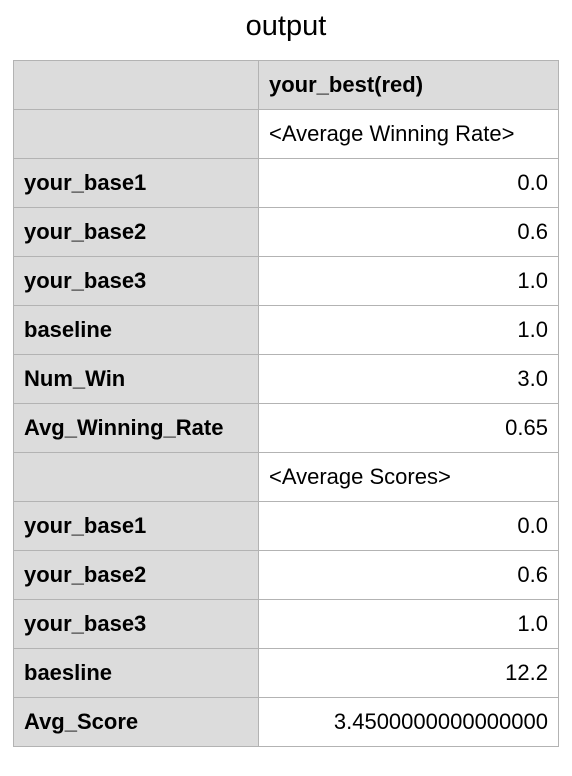 The height and width of the screenshot is (776, 572). What do you see at coordinates (408, 379) in the screenshot?
I see `row-value: 3.0` at bounding box center [408, 379].